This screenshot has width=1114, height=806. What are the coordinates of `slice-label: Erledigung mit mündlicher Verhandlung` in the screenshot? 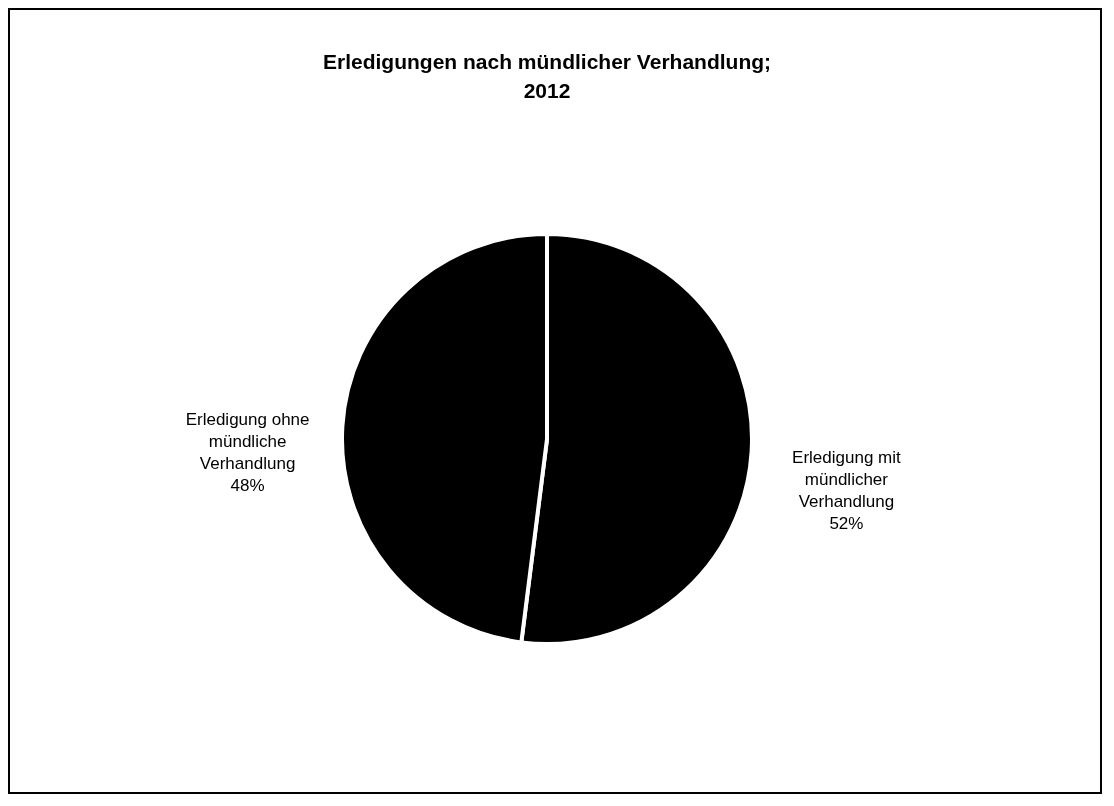 It's located at (847, 479).